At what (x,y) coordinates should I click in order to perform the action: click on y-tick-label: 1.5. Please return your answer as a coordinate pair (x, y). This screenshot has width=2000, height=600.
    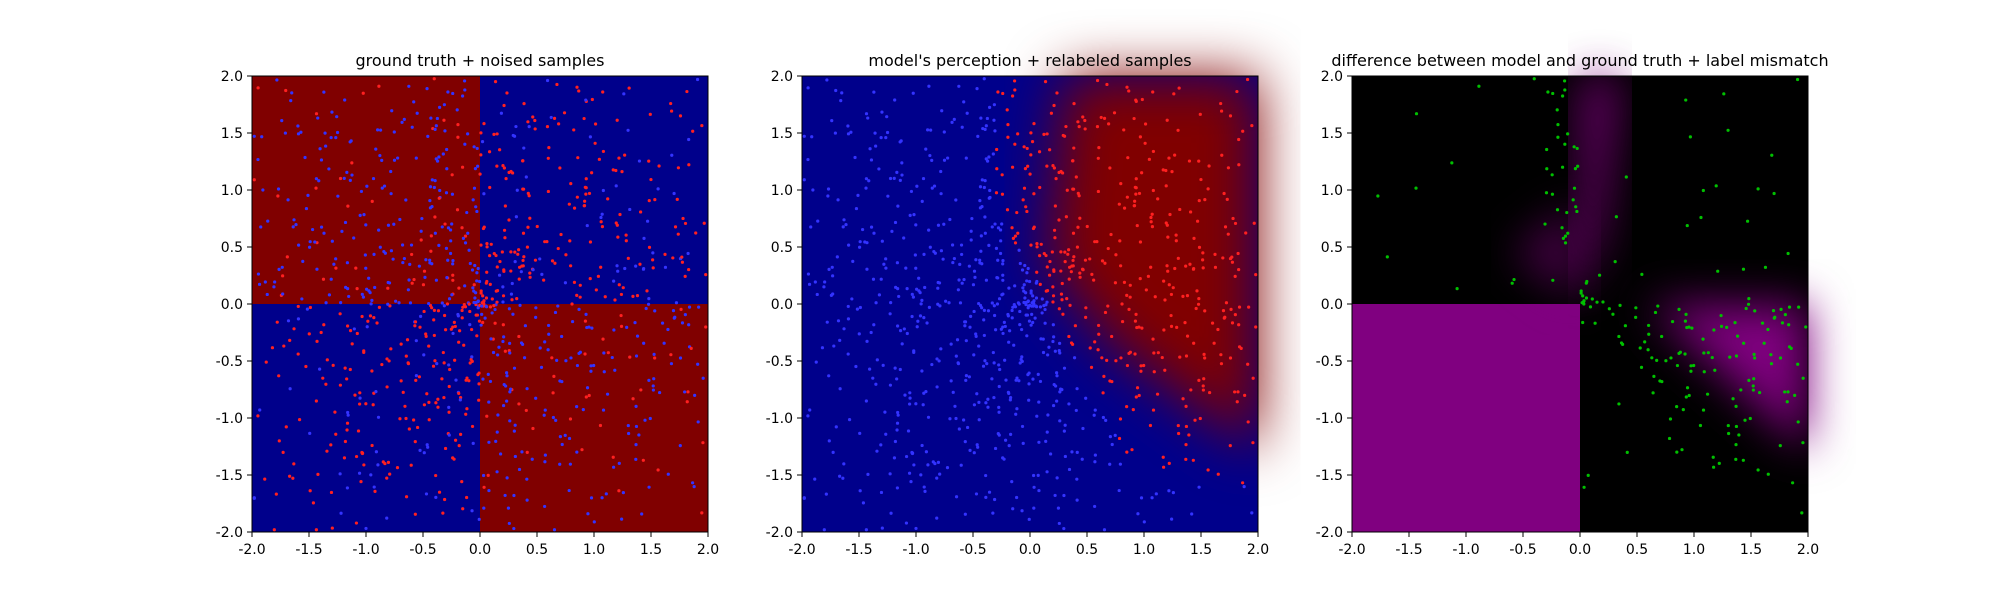
    Looking at the image, I should click on (1332, 134).